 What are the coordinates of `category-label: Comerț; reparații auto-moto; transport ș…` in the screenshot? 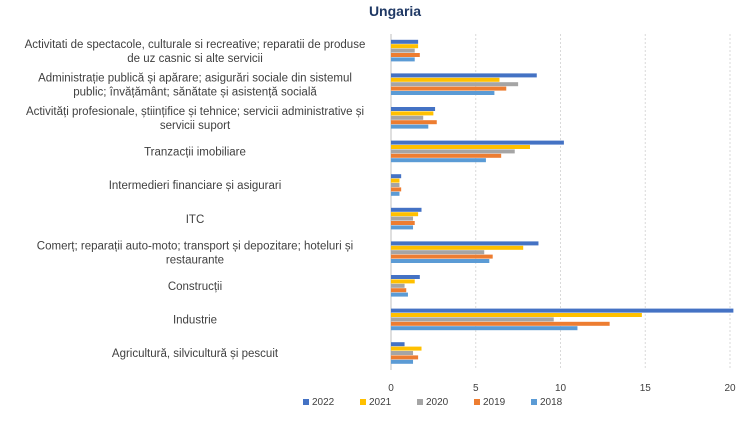 It's located at (195, 253).